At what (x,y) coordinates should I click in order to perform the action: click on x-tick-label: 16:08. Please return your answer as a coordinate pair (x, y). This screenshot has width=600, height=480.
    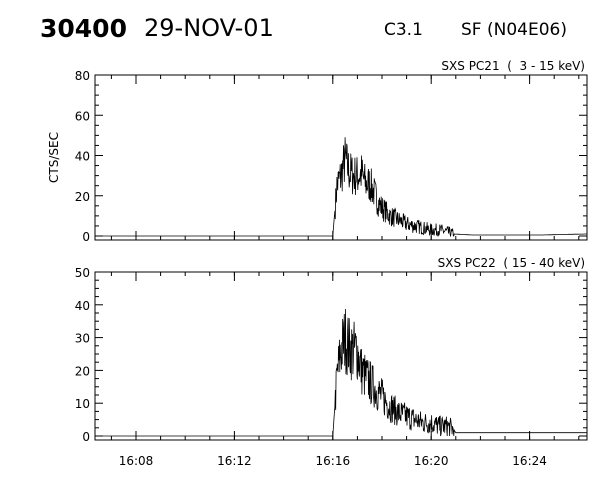
    Looking at the image, I should click on (136, 461).